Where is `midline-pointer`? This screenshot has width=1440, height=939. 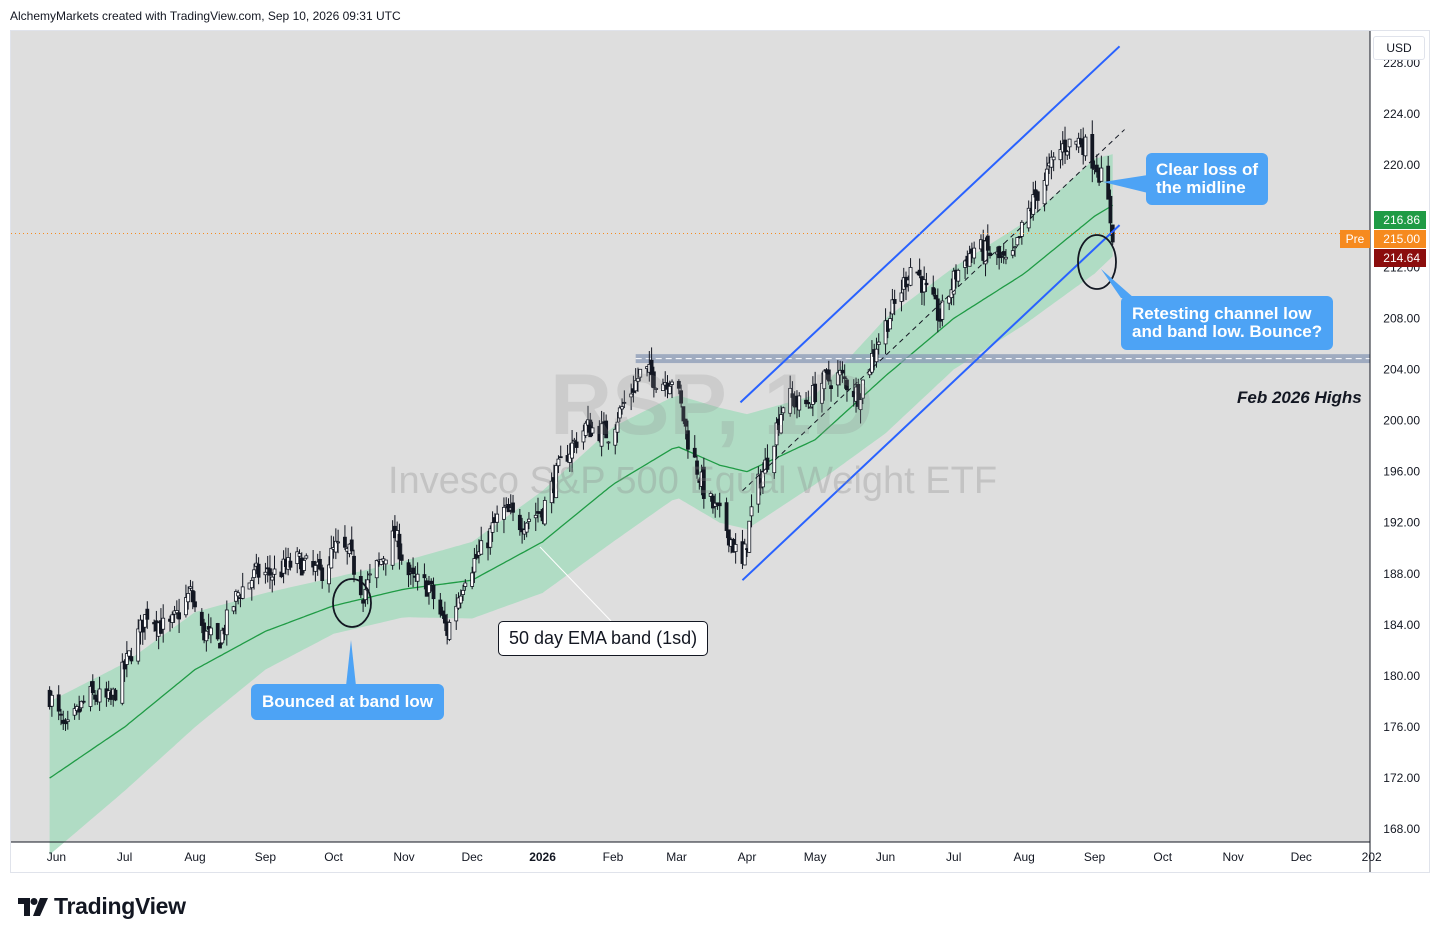 midline-pointer is located at coordinates (1125, 184).